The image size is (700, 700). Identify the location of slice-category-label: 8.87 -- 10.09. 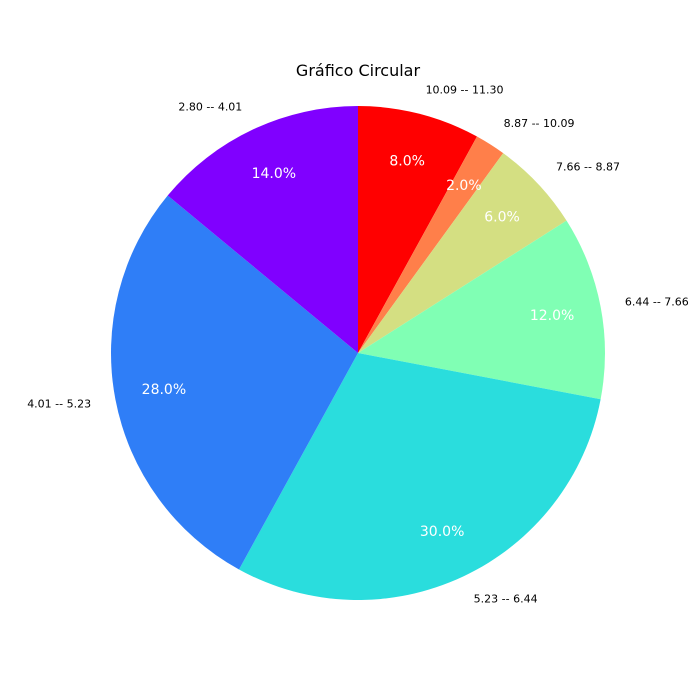
(539, 123).